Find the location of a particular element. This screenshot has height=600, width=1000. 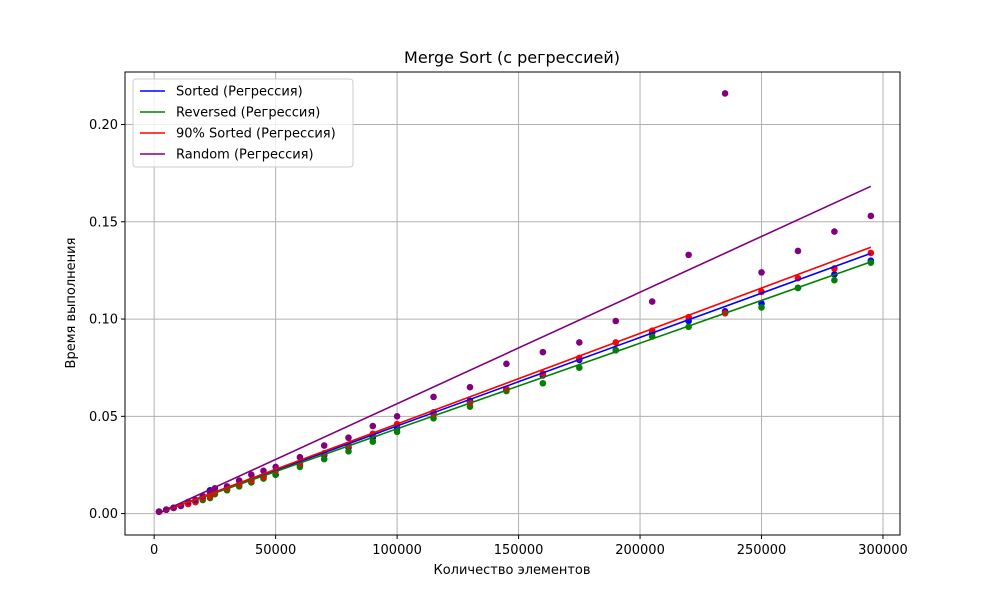

legend-label: Random (Регрессия) is located at coordinates (245, 155).